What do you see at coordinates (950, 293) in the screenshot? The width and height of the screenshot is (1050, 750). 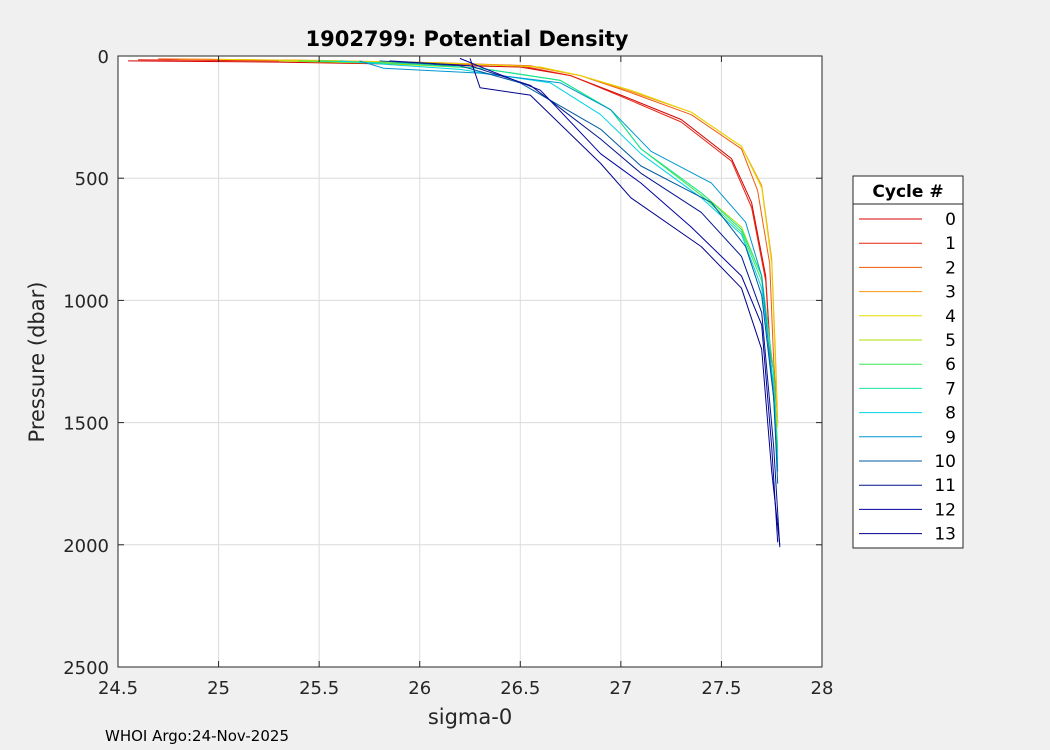 I see `legend-label: 3` at bounding box center [950, 293].